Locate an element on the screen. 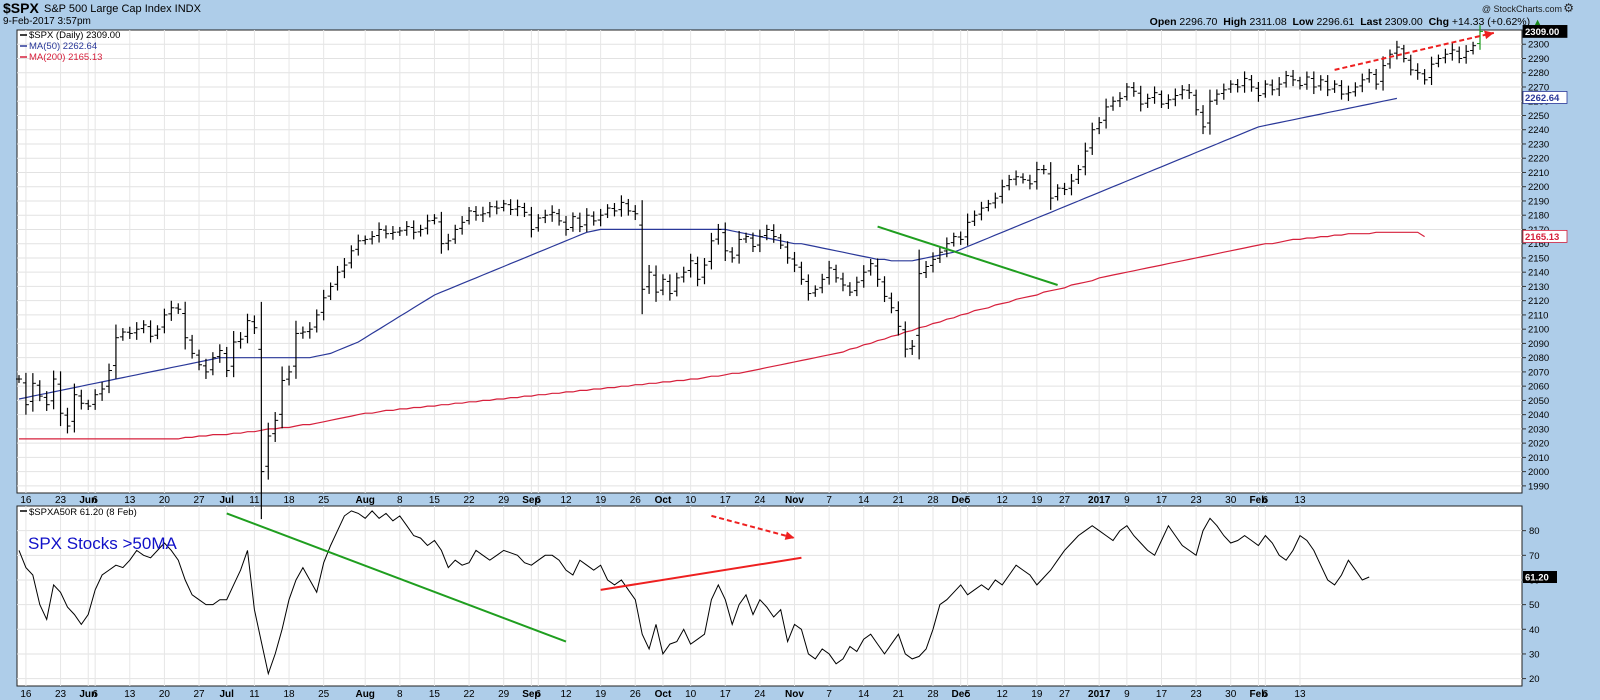 This screenshot has height=700, width=1600. breadth-dashed-arrow is located at coordinates (753, 527).